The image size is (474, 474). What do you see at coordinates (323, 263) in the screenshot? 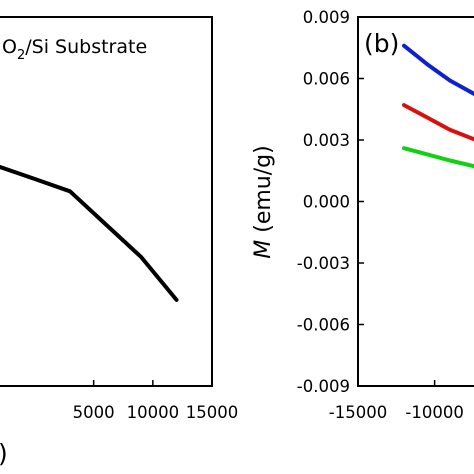
I see `panel-b-y-tick-label-4: -0.003` at bounding box center [323, 263].